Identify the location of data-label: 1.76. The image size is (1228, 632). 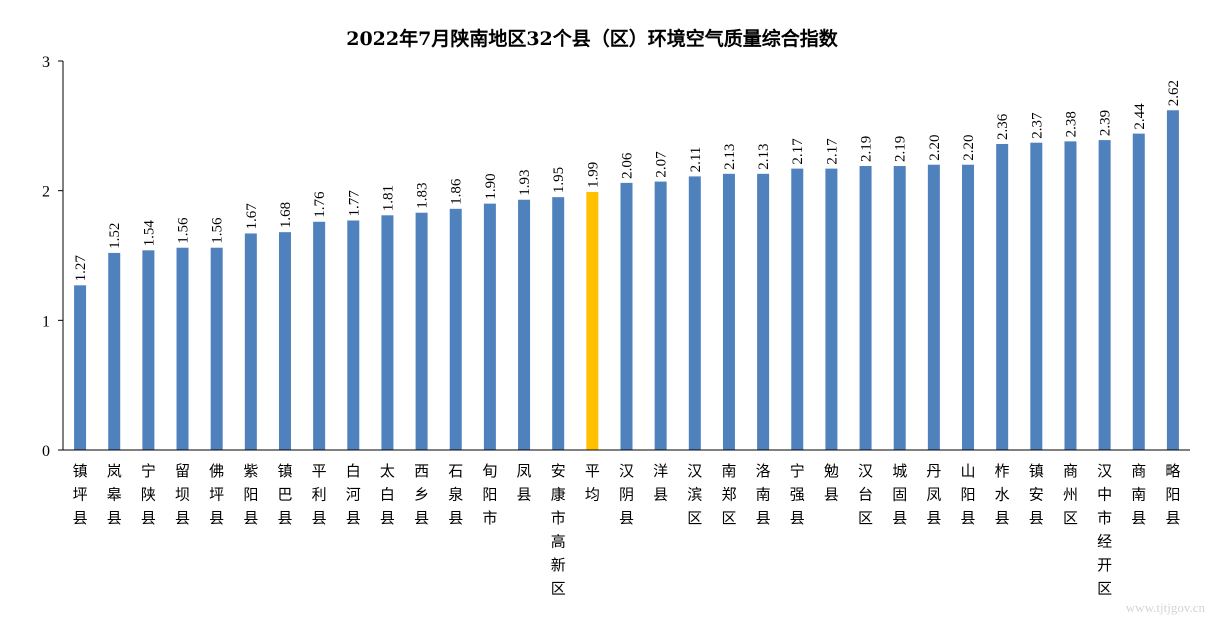
(320, 204).